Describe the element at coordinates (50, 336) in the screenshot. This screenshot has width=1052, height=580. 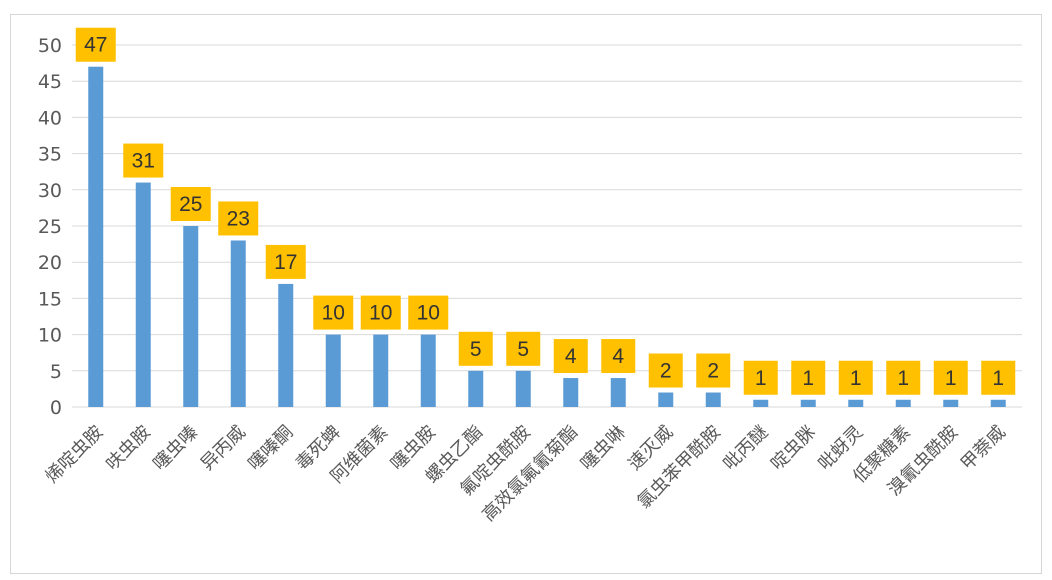
I see `y-tick-label: 10` at that location.